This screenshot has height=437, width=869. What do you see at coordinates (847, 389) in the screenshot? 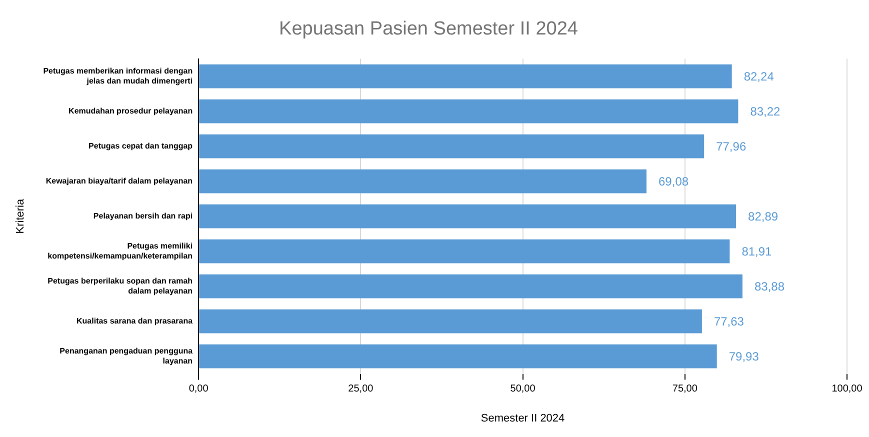
I see `x-tick-label: 100,00` at bounding box center [847, 389].